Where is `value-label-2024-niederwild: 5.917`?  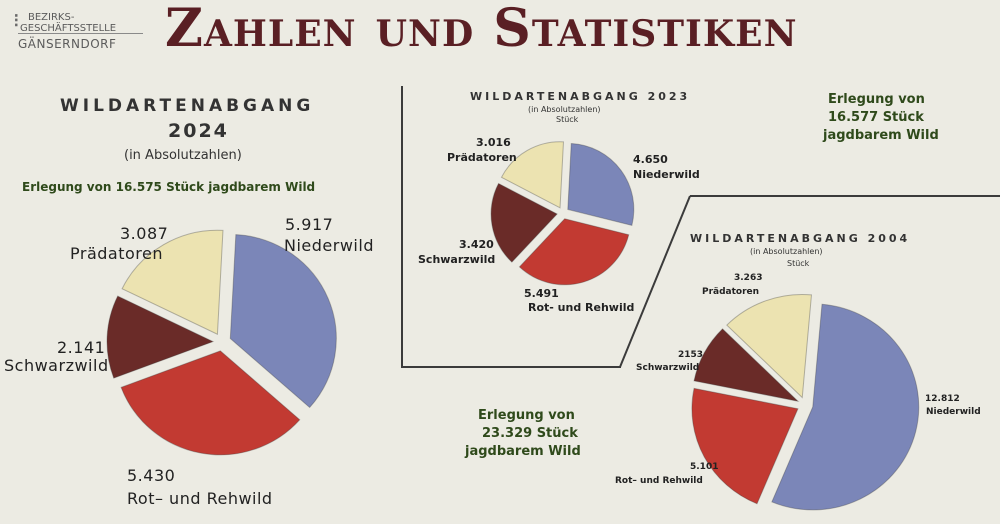 value-label-2024-niederwild: 5.917 is located at coordinates (309, 224).